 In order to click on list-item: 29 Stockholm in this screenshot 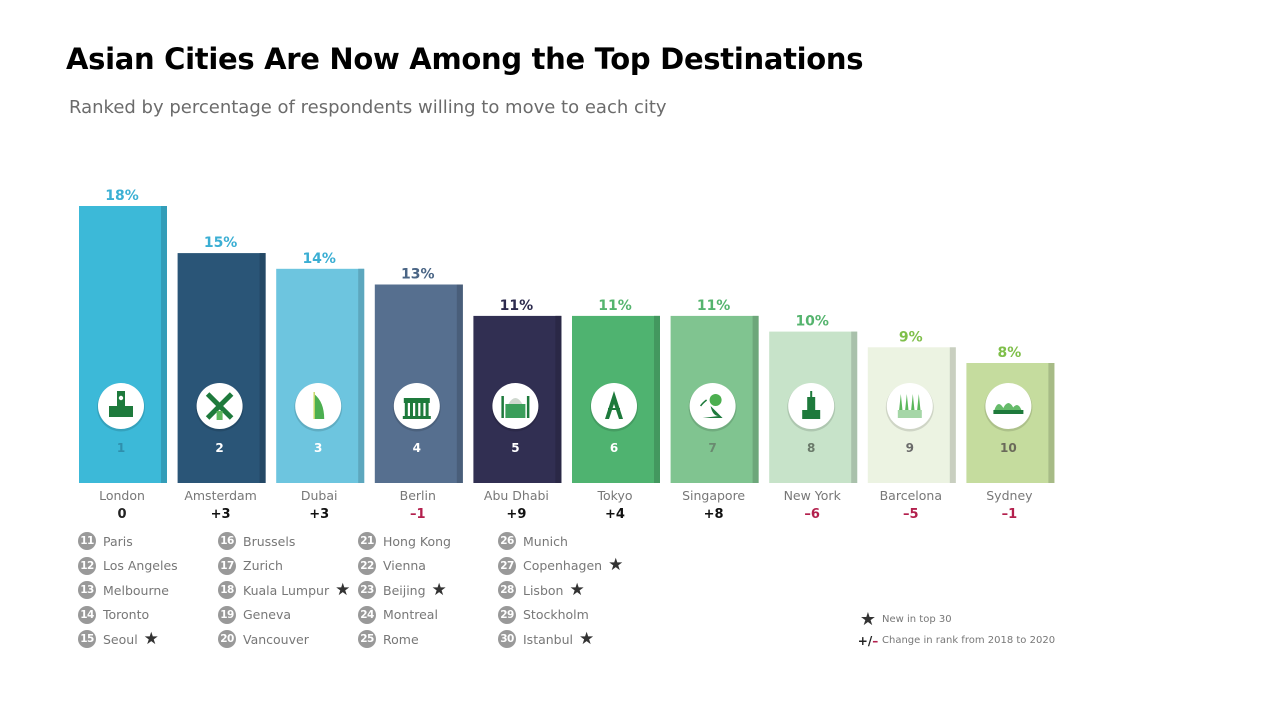, I will do `click(560, 615)`.